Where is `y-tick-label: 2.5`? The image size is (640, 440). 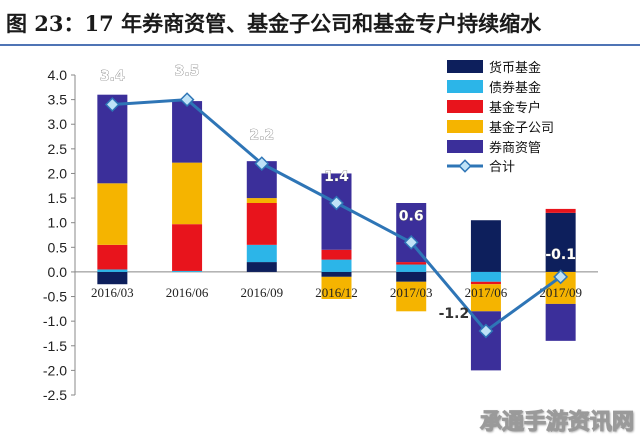 y-tick-label: 2.5 is located at coordinates (58, 149).